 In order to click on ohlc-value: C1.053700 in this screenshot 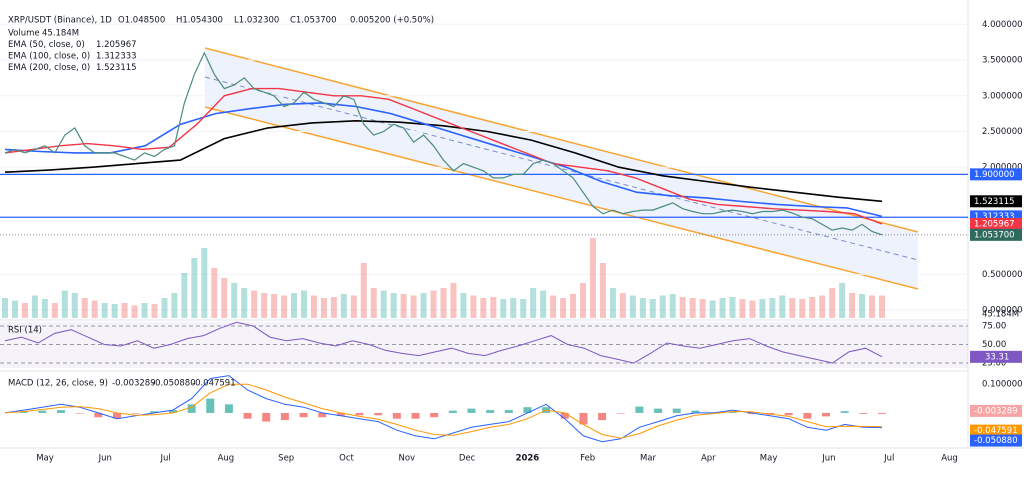, I will do `click(313, 21)`.